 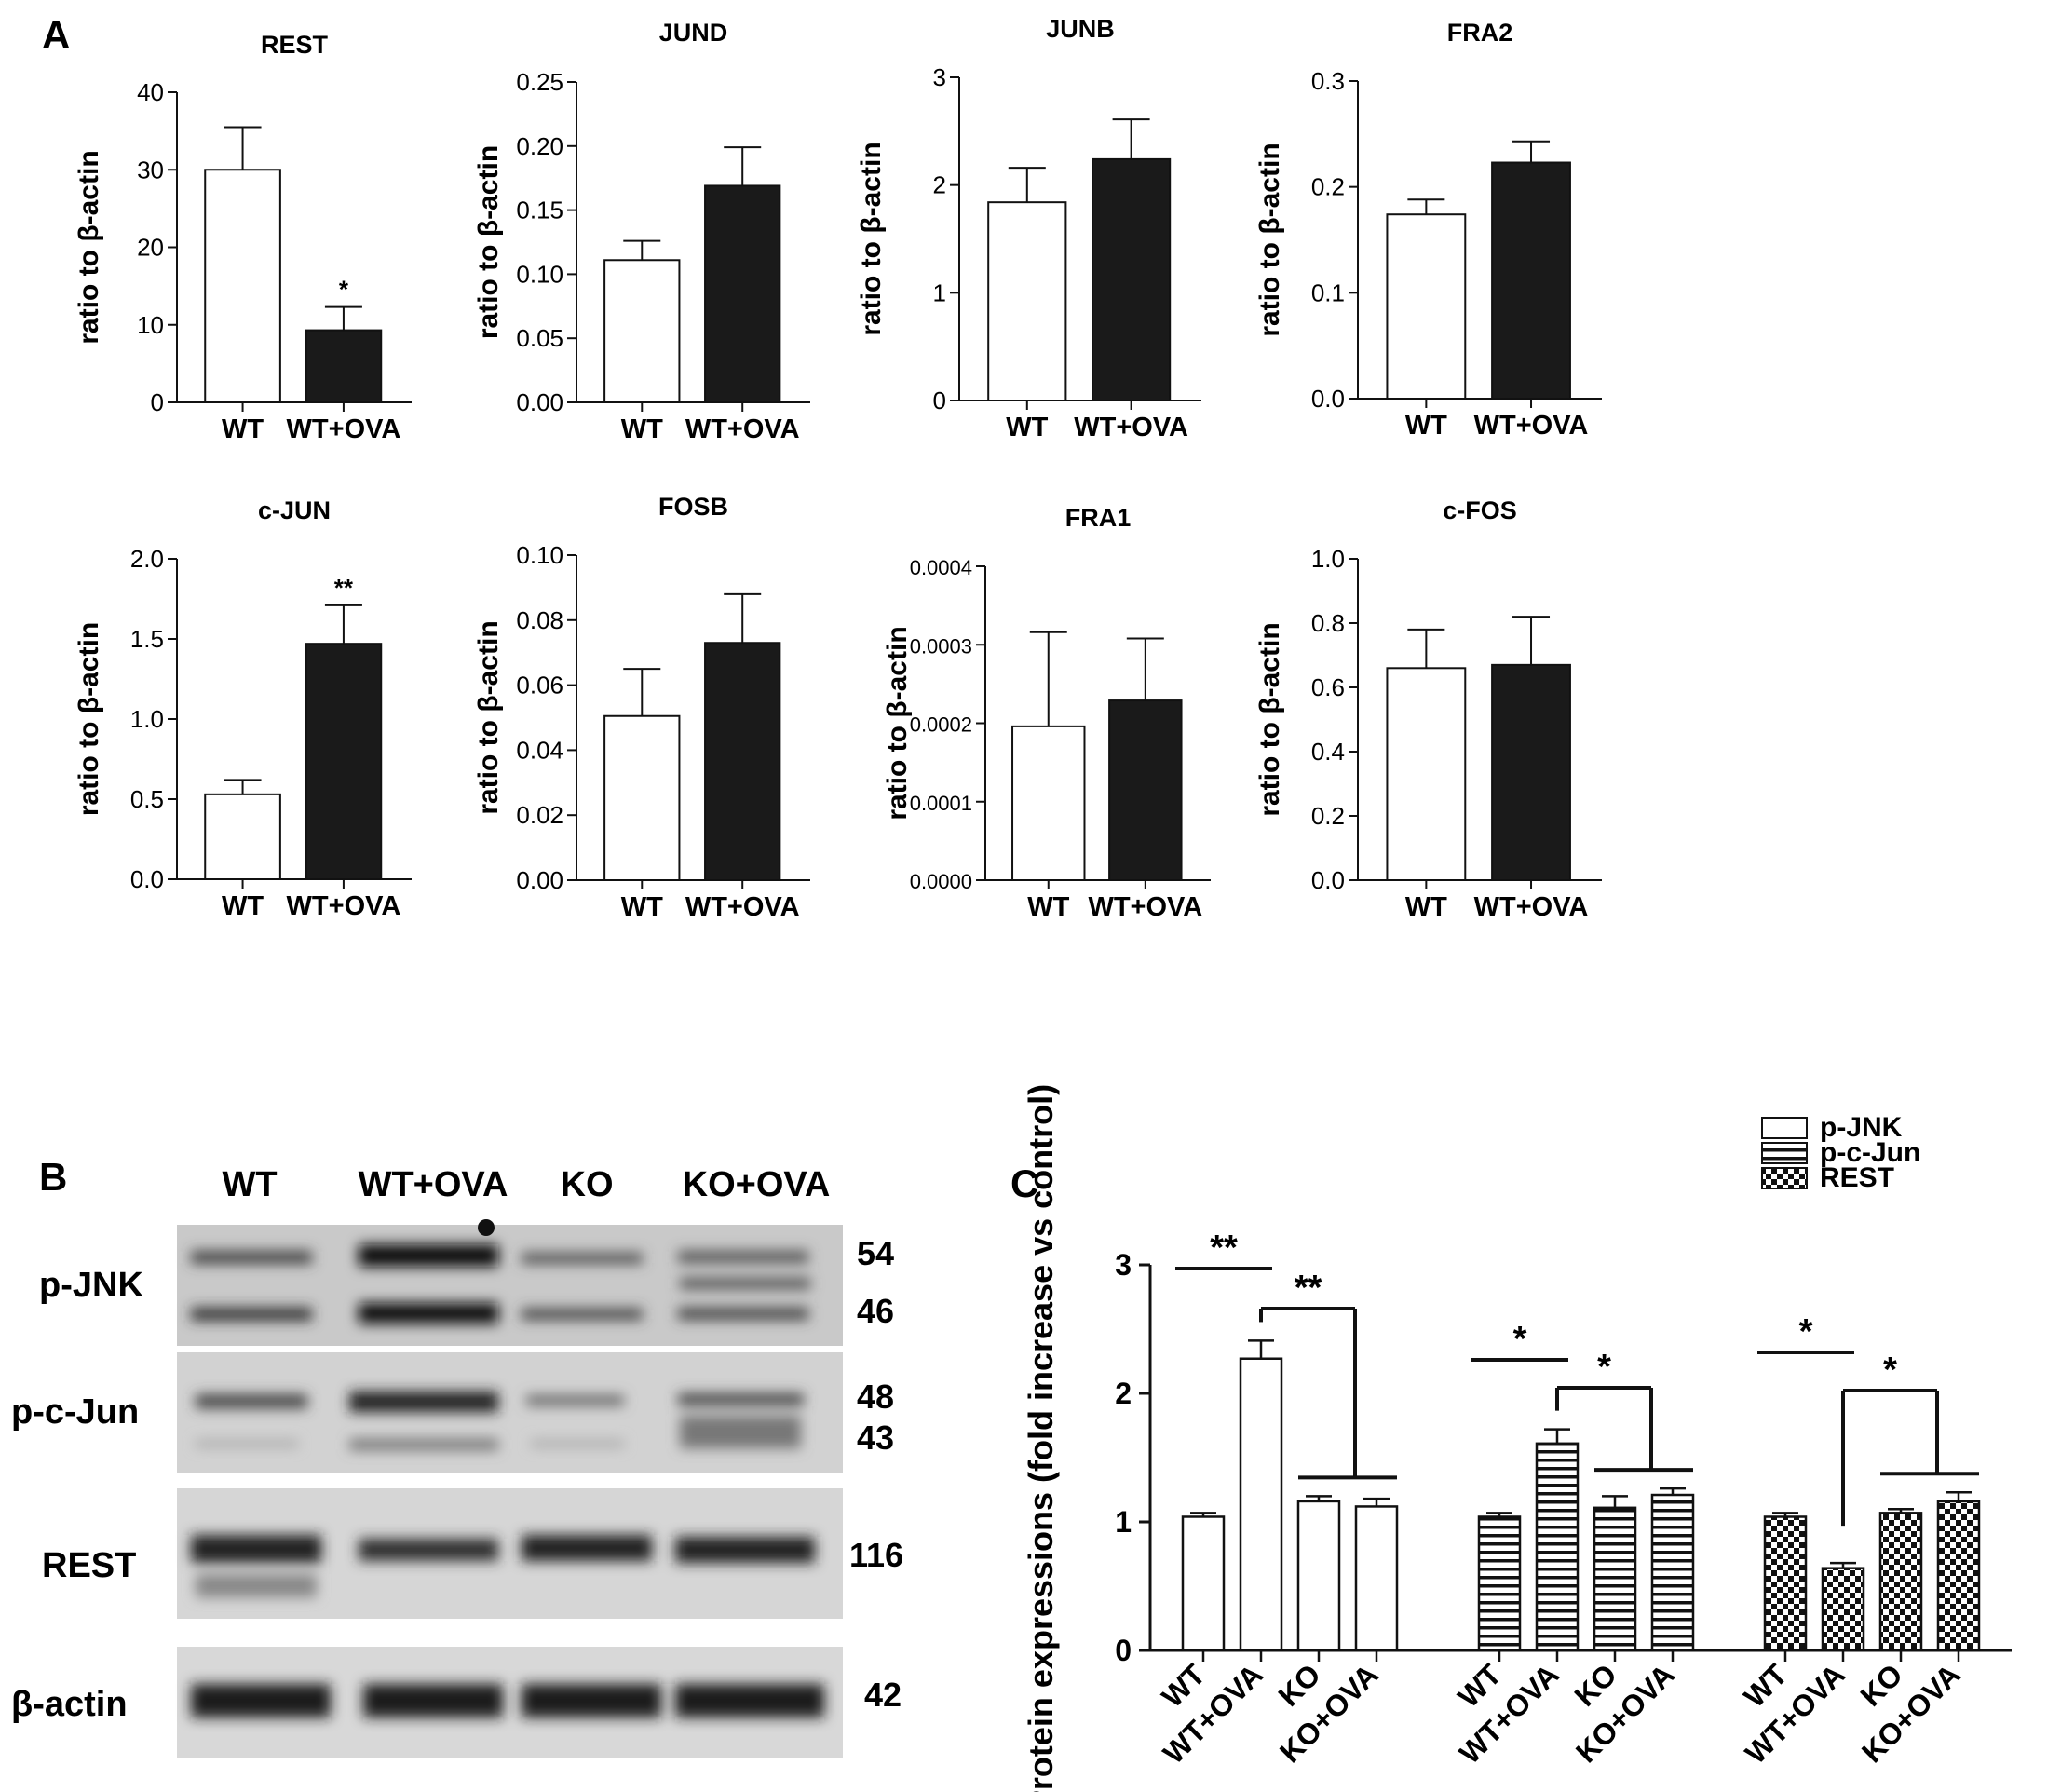 What do you see at coordinates (875, 1253) in the screenshot?
I see `blot-kda-54: 54` at bounding box center [875, 1253].